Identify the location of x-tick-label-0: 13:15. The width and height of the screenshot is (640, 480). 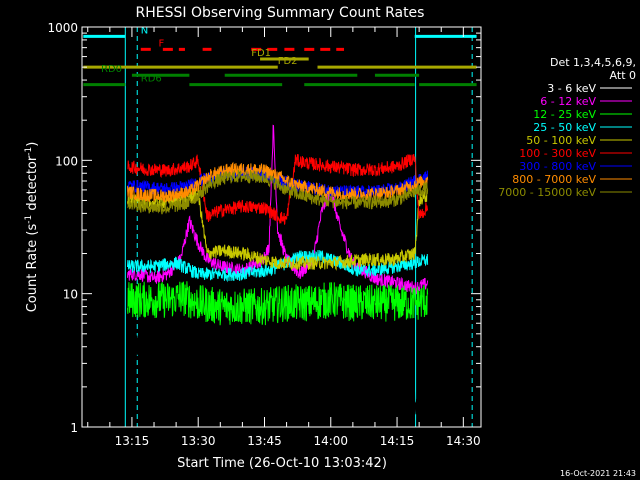
(132, 441).